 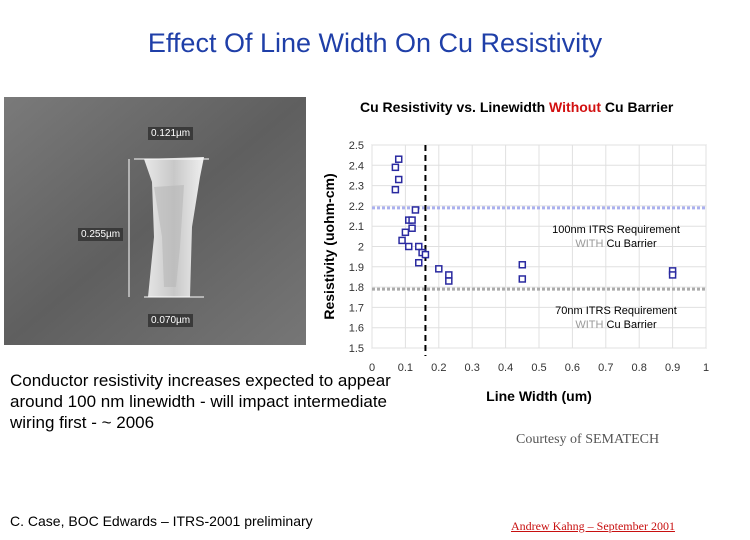 I want to click on x-tick-label: 0.2, so click(x=438, y=368).